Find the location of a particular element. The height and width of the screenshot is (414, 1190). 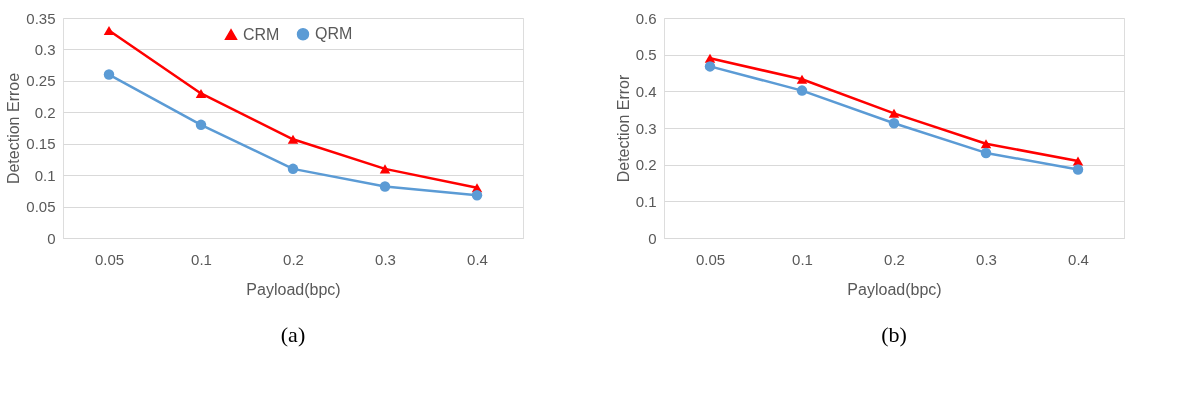

y-tick-label: 0.05 is located at coordinates (41, 207).